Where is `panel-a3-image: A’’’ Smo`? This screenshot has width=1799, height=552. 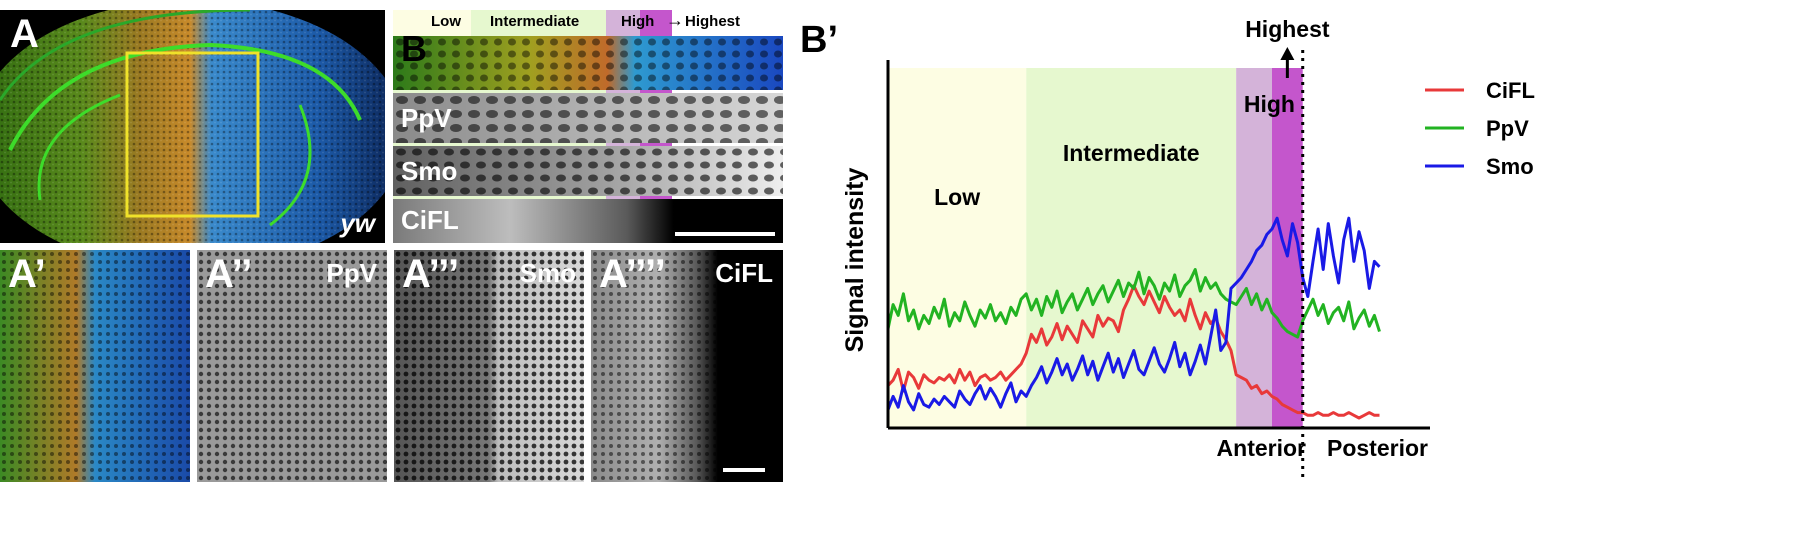 panel-a3-image: A’’’ Smo is located at coordinates (489, 366).